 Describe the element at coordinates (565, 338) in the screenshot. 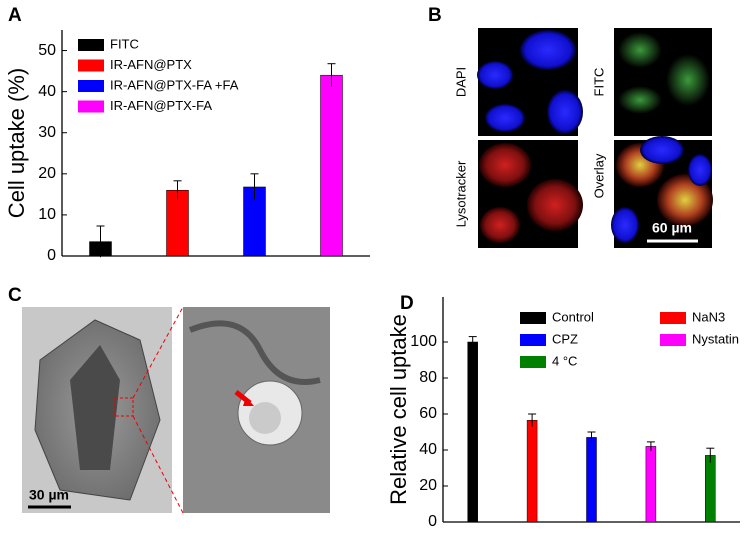

I see `legend-label: CPZ` at that location.